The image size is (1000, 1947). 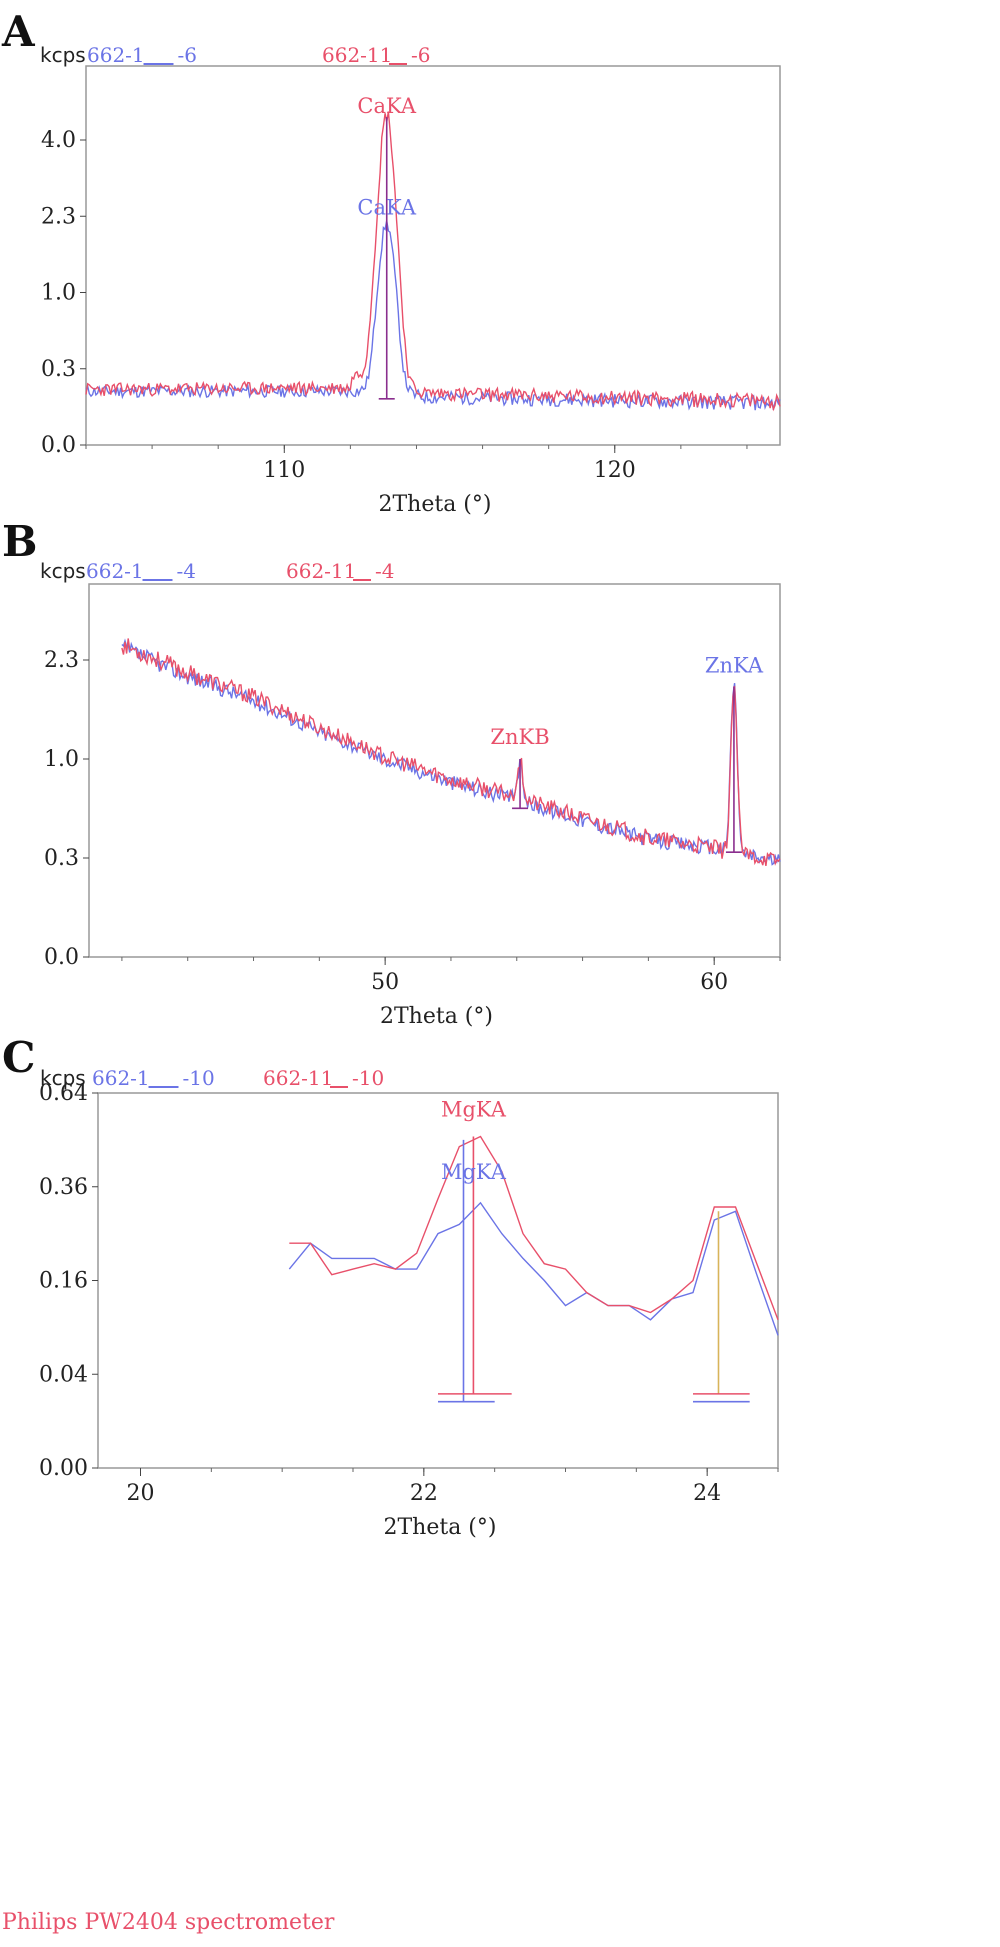 What do you see at coordinates (18, 1057) in the screenshot?
I see `panel-letter-C: C` at bounding box center [18, 1057].